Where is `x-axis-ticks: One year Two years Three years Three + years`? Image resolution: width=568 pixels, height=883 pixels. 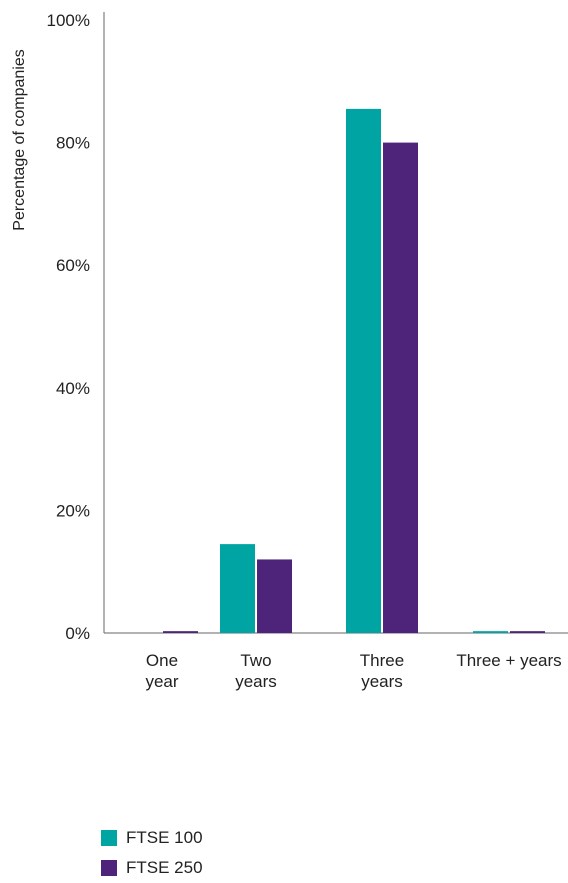 x-axis-ticks: One year Two years Three years Three + years is located at coordinates (353, 671).